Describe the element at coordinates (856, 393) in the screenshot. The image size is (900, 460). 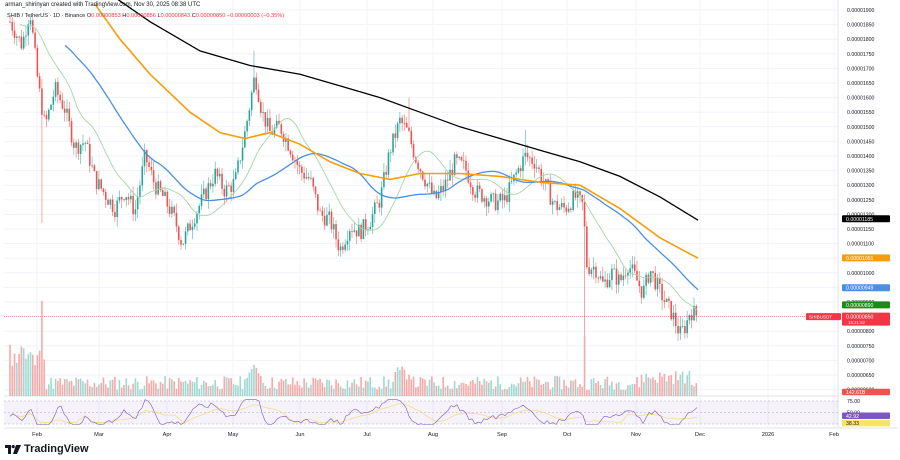
I see `volume-badge-text: 142.61B` at that location.